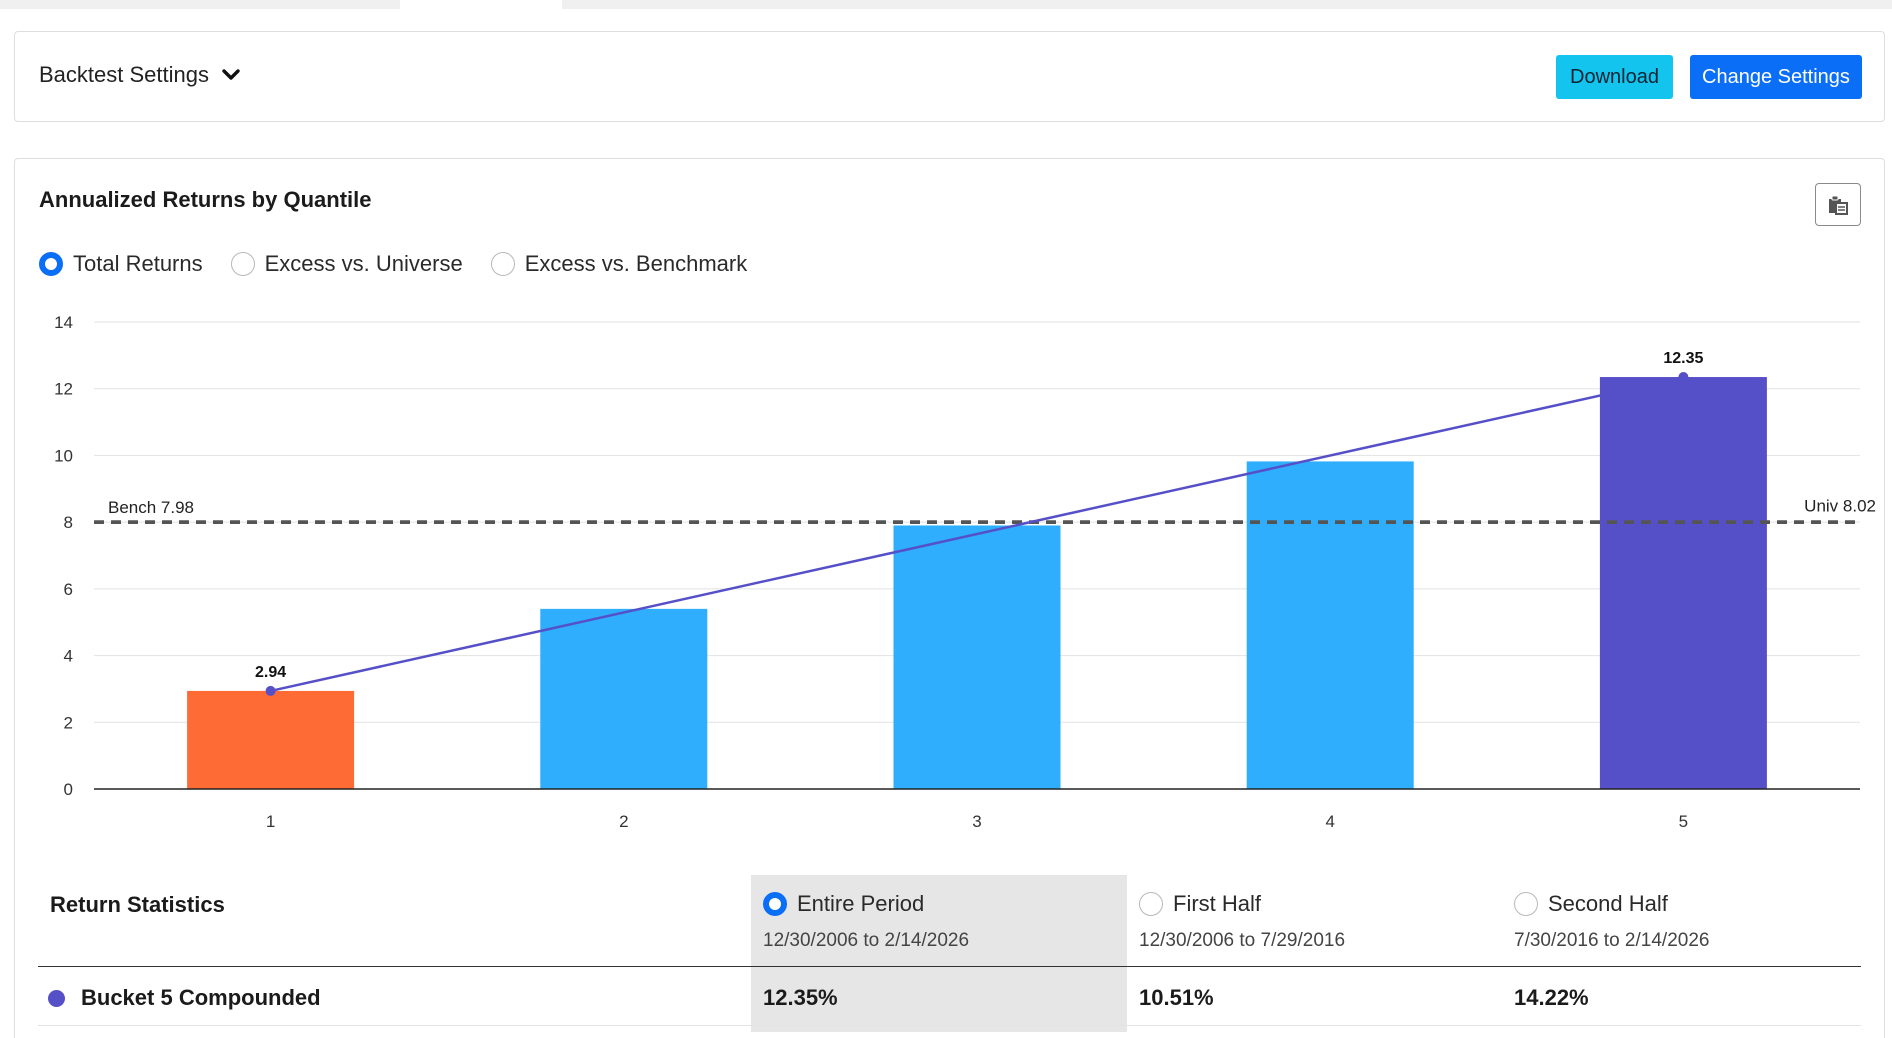  What do you see at coordinates (502, 264) in the screenshot?
I see `radio-excess-benchmark` at bounding box center [502, 264].